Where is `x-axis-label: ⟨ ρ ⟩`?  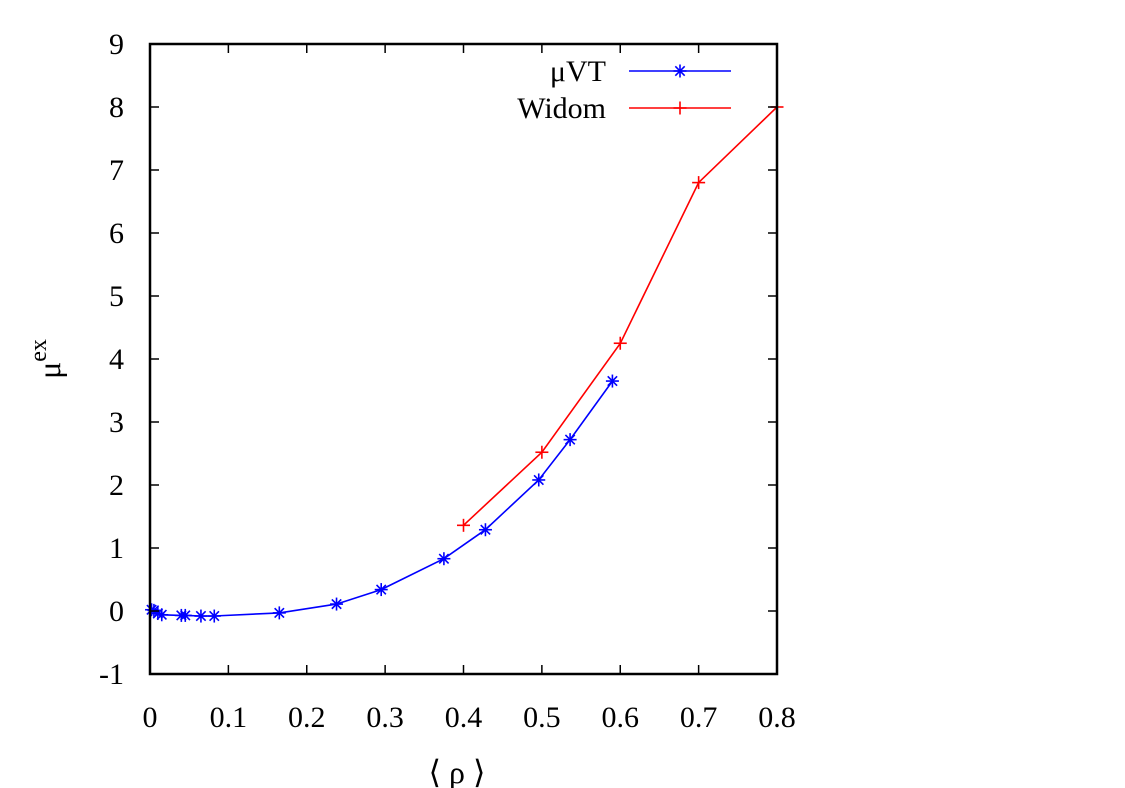
x-axis-label: ⟨ ρ ⟩ is located at coordinates (457, 771).